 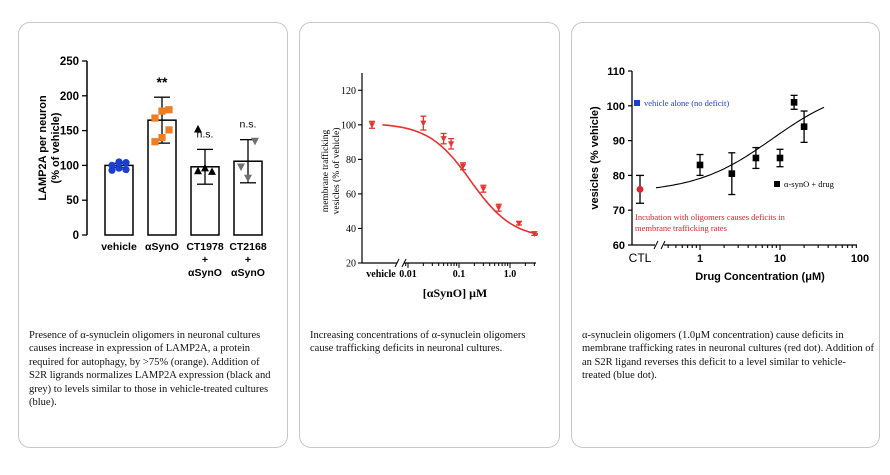 I want to click on y-tick-label: 150, so click(x=69, y=132).